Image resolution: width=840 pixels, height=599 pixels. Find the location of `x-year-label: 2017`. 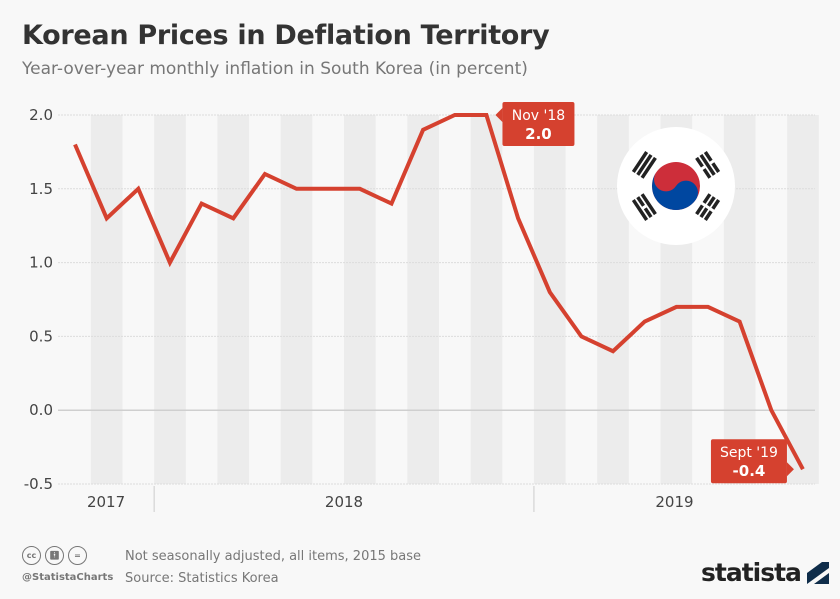

x-year-label: 2017 is located at coordinates (106, 502).